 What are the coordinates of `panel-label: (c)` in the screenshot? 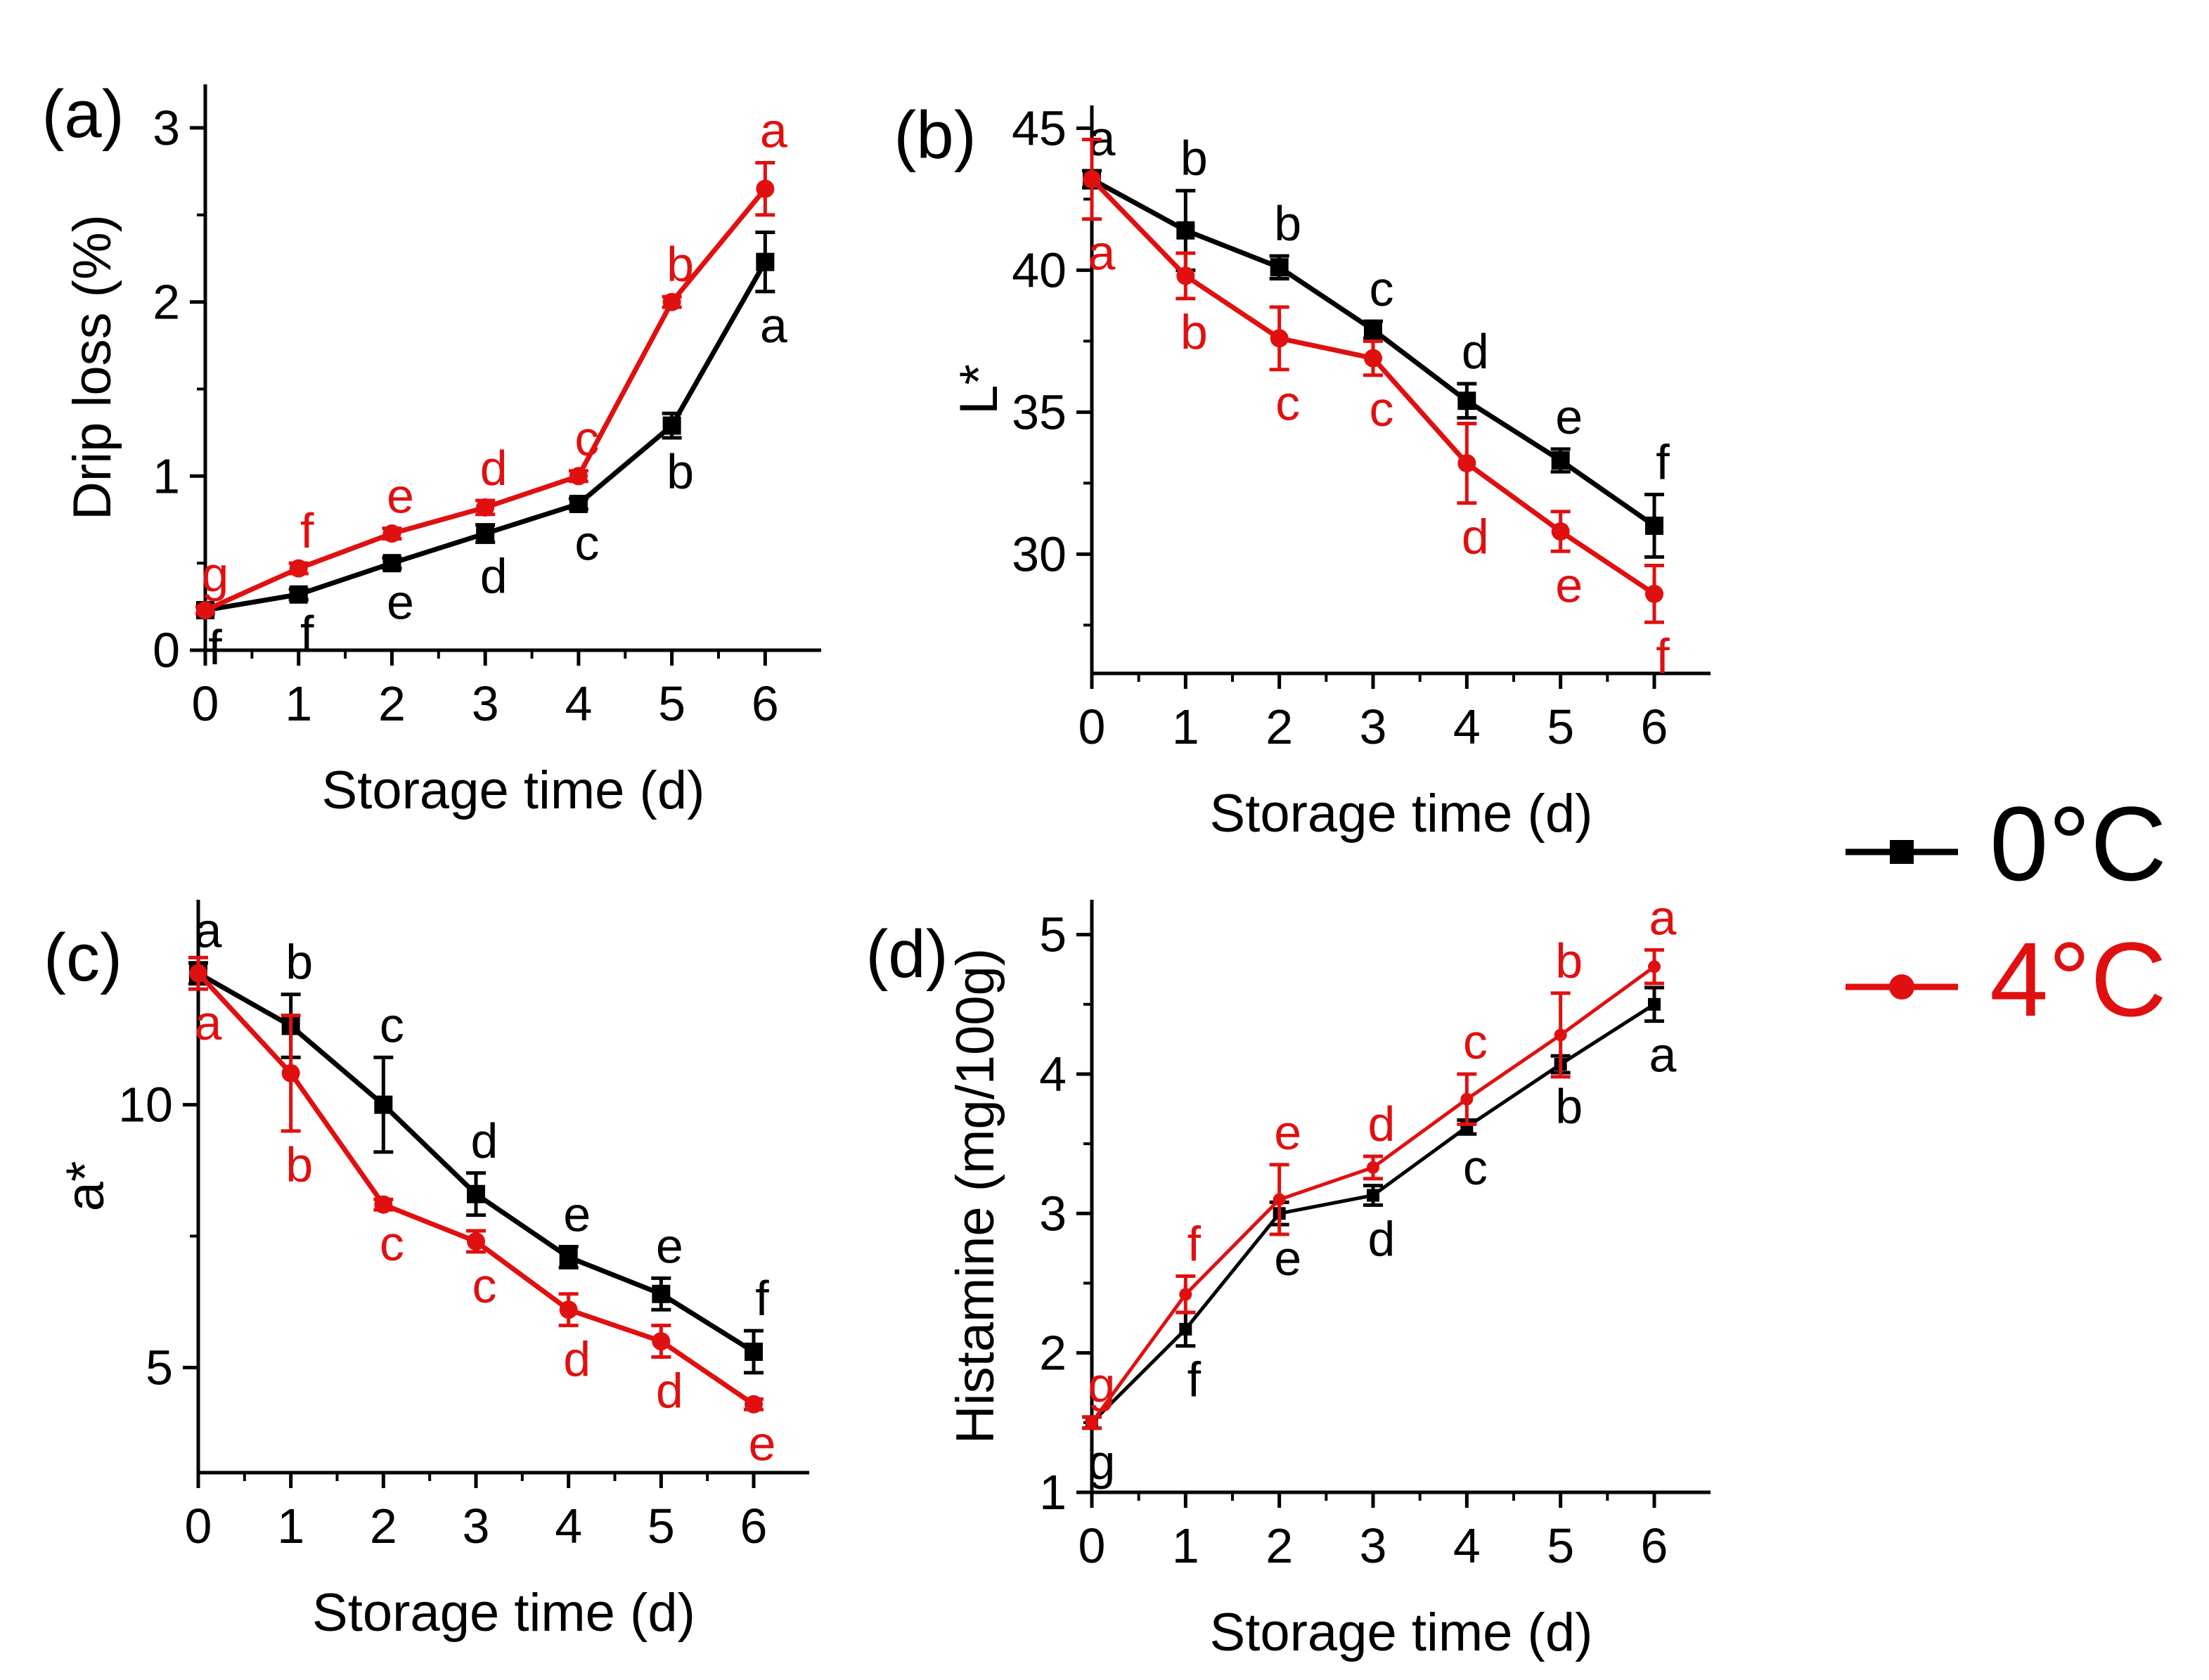 It's located at (83, 957).